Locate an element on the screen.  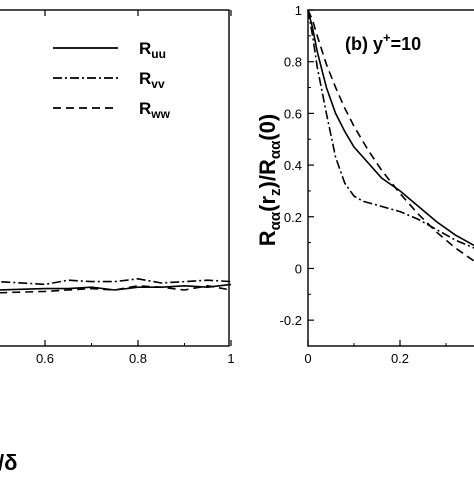
y-tick-label-b: 0.2 is located at coordinates (293, 217).